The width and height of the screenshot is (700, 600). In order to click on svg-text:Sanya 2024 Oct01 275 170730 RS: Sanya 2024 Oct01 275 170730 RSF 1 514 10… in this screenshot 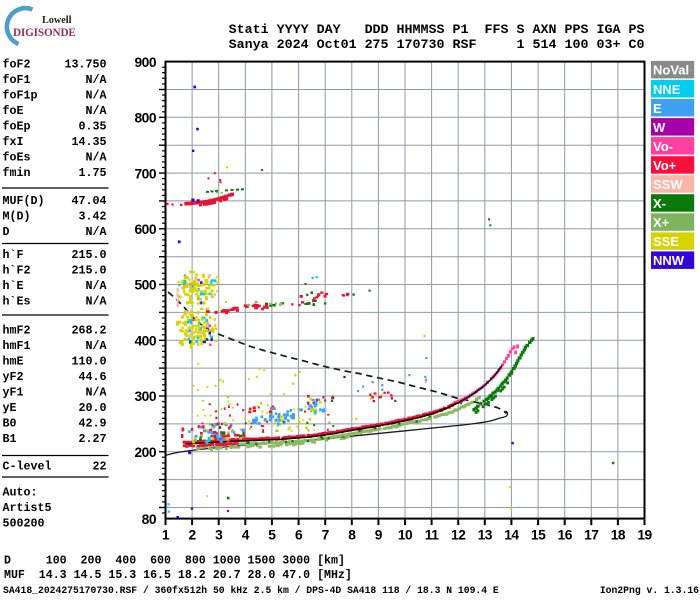, I will do `click(437, 45)`.